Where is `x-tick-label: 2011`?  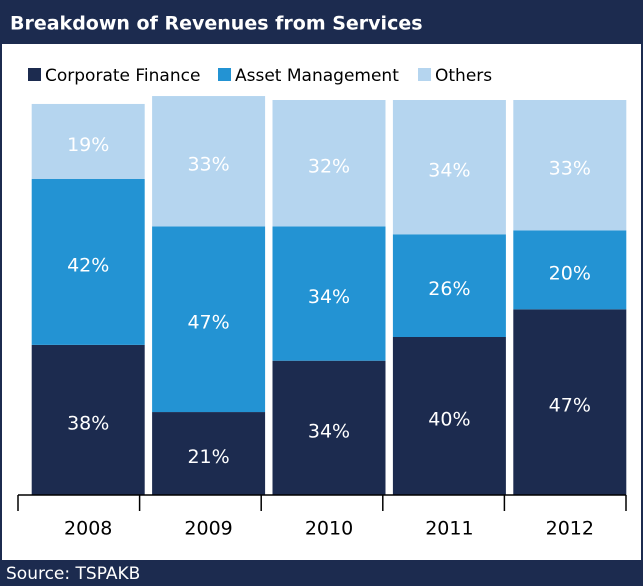
x-tick-label: 2011 is located at coordinates (449, 529).